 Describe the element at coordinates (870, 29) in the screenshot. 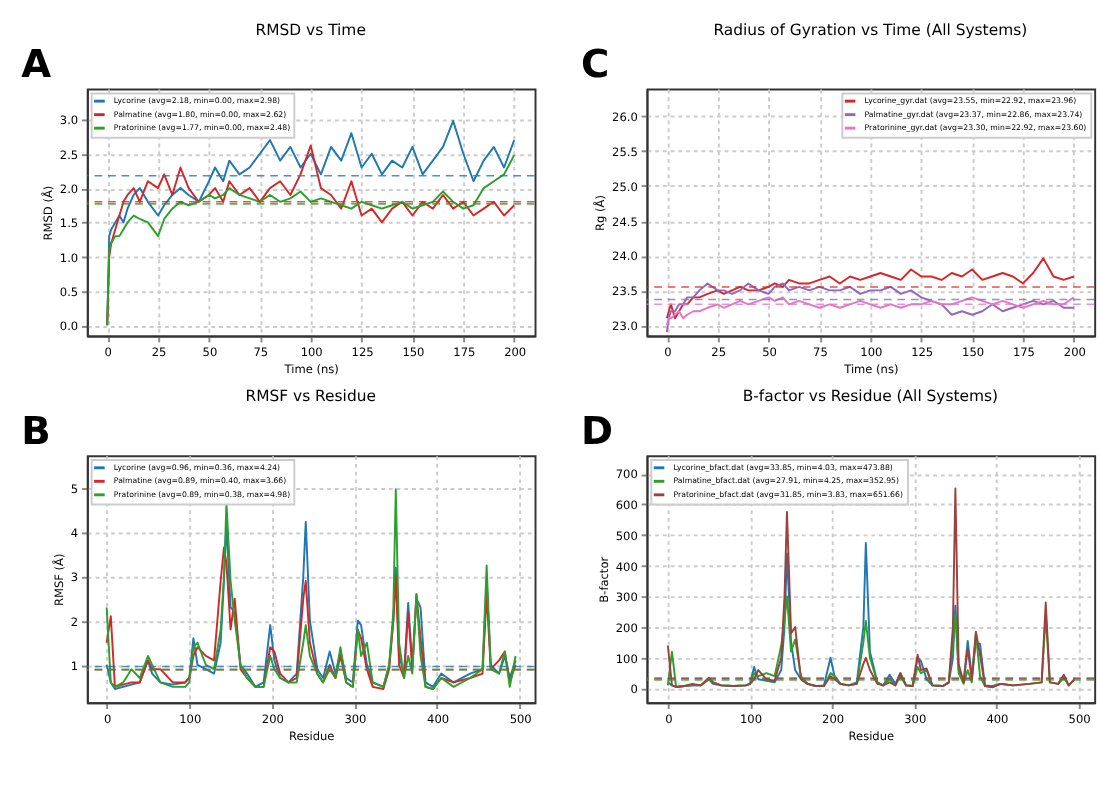

I see `chart-title: Radius of Gyration vs Time (All Systems)` at that location.